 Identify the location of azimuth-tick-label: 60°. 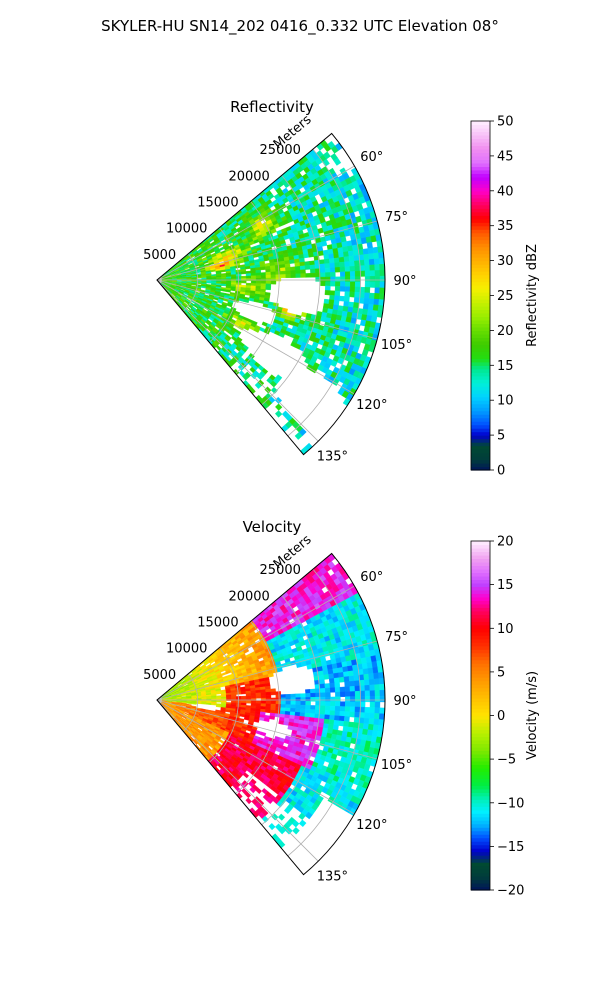
(371, 157).